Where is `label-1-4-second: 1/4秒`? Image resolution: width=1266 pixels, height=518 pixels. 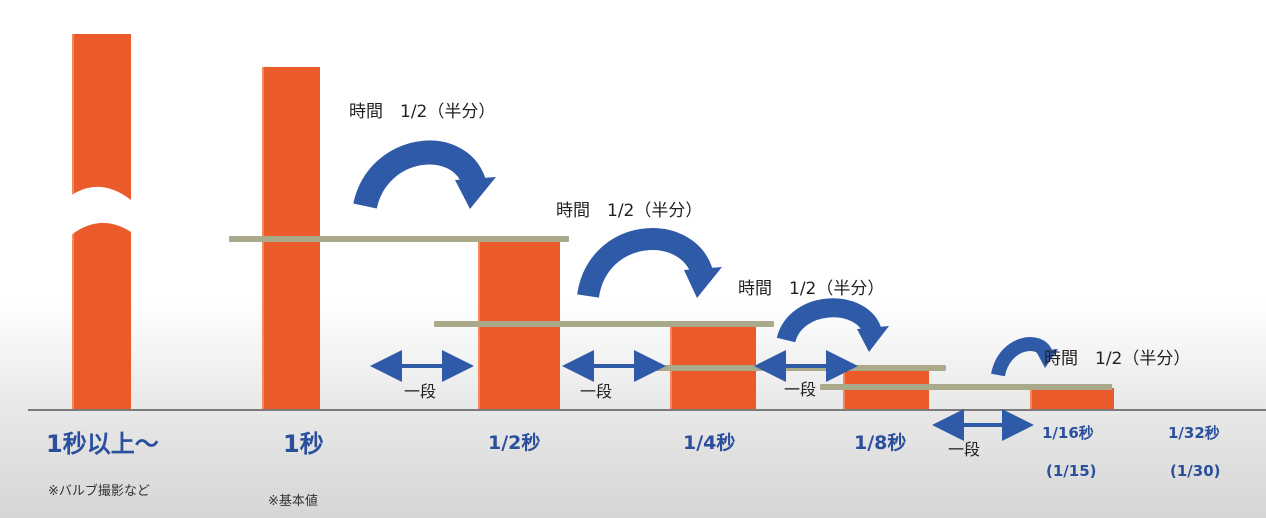 label-1-4-second: 1/4秒 is located at coordinates (709, 443).